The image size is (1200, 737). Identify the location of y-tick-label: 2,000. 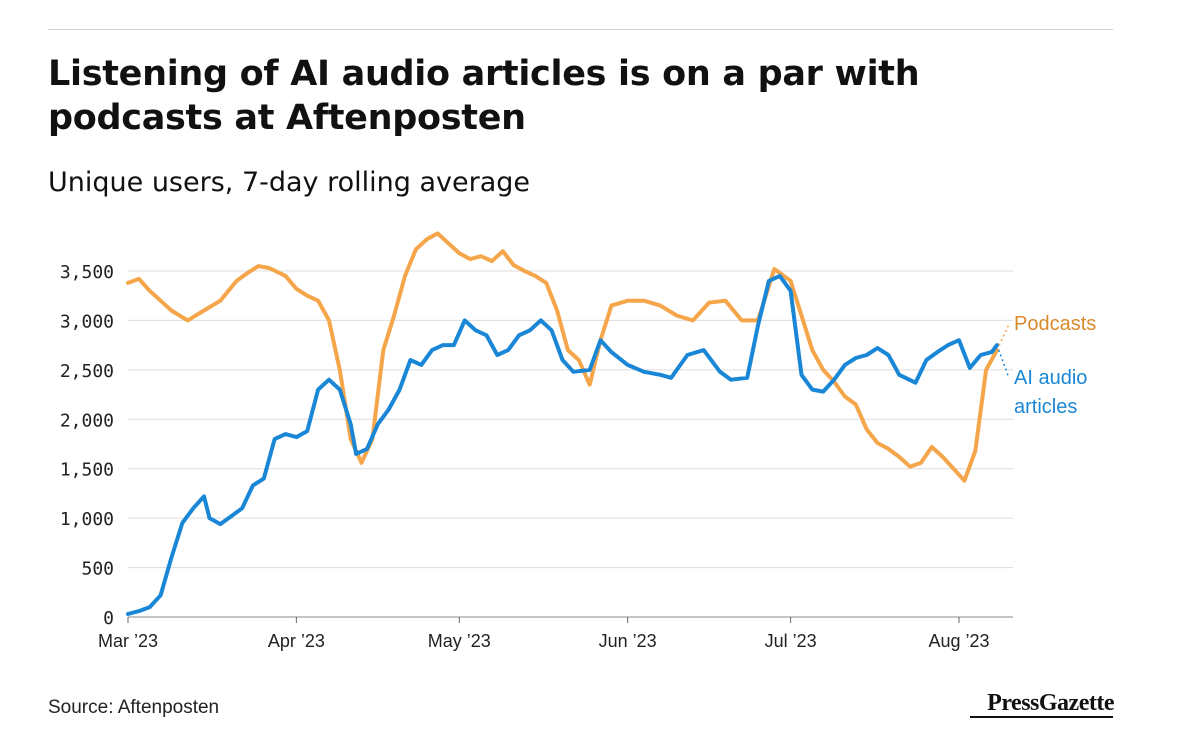
(87, 420).